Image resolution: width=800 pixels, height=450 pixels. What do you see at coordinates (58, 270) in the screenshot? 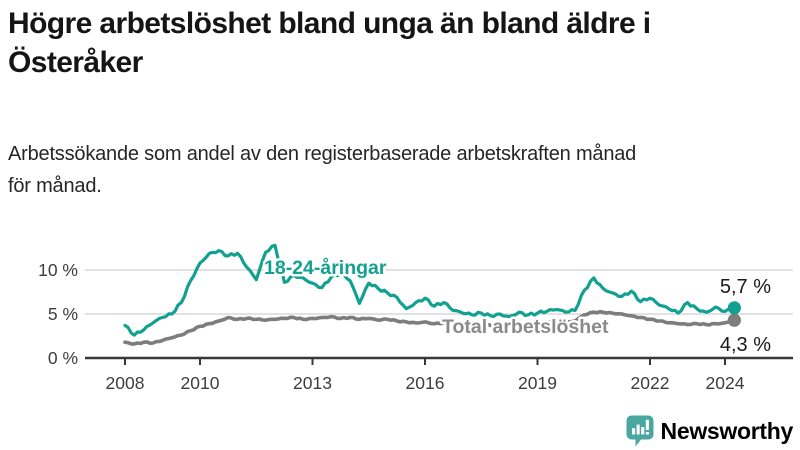
I see `y-tick-label: 10 %` at bounding box center [58, 270].